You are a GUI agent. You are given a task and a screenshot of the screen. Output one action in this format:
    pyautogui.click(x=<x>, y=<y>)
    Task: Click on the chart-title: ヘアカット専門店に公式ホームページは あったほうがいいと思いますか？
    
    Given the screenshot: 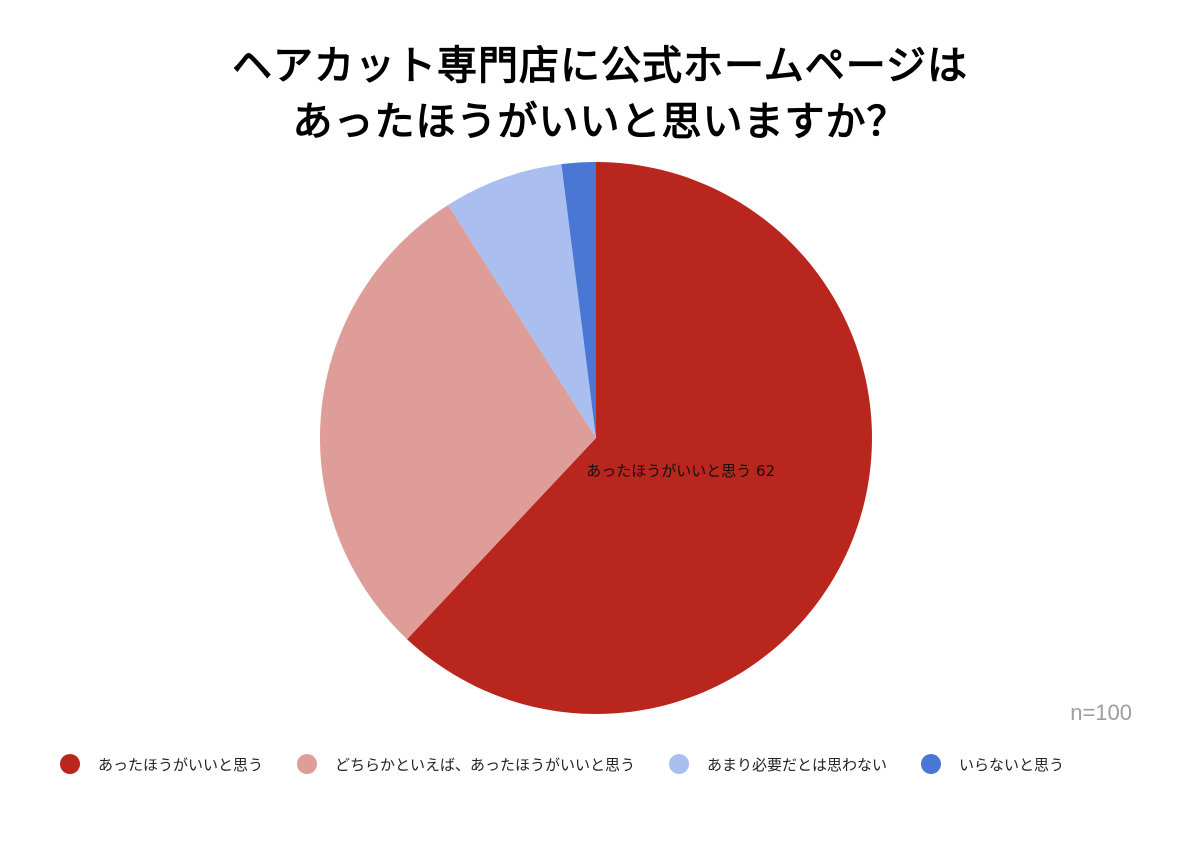 What is the action you would take?
    pyautogui.click(x=600, y=94)
    